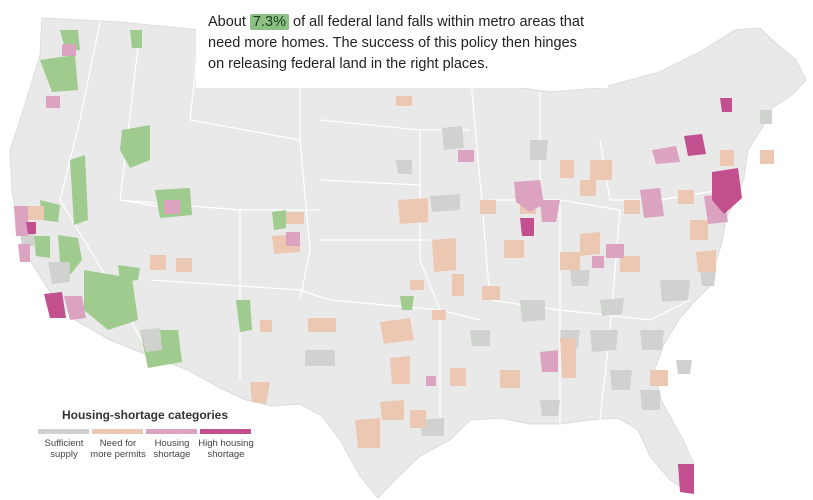  I want to click on legend-swatch-high-housing-shortage, so click(225, 431).